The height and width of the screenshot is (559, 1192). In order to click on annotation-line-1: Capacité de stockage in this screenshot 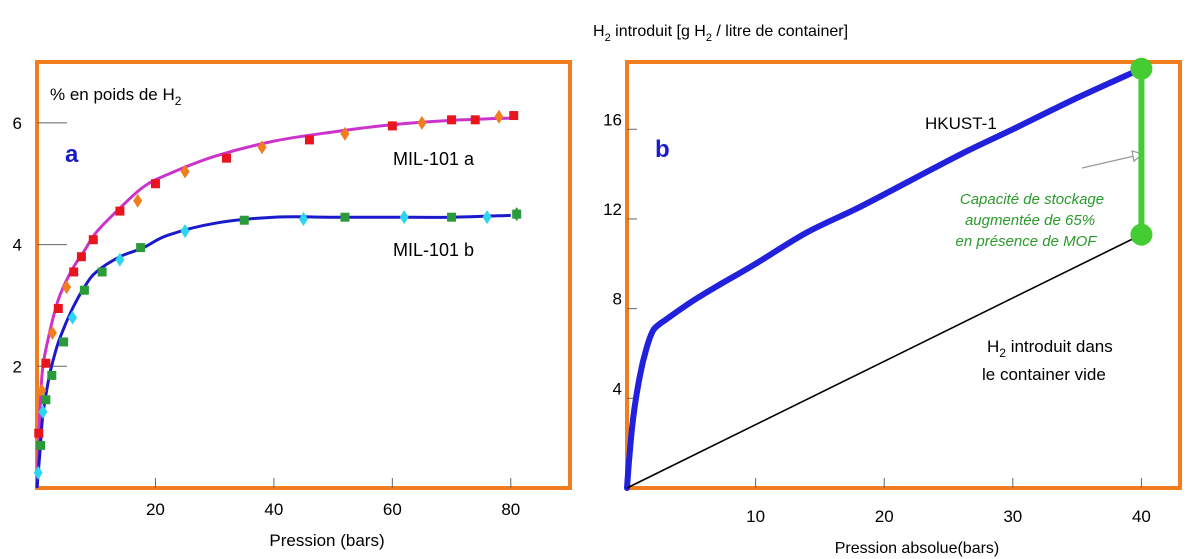, I will do `click(1032, 199)`.